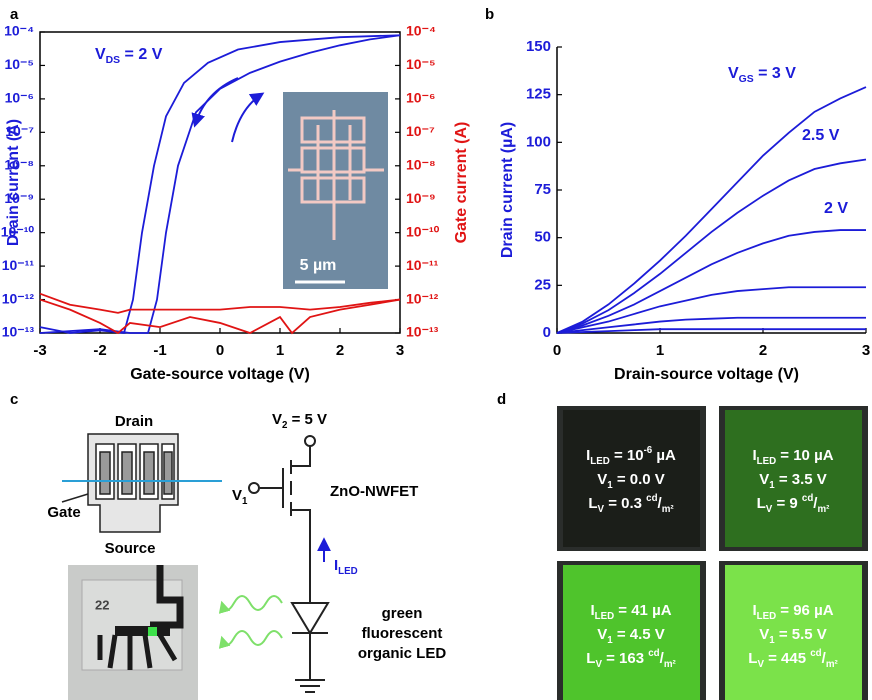  I want to click on text-part: = 3 V, so click(775, 73).